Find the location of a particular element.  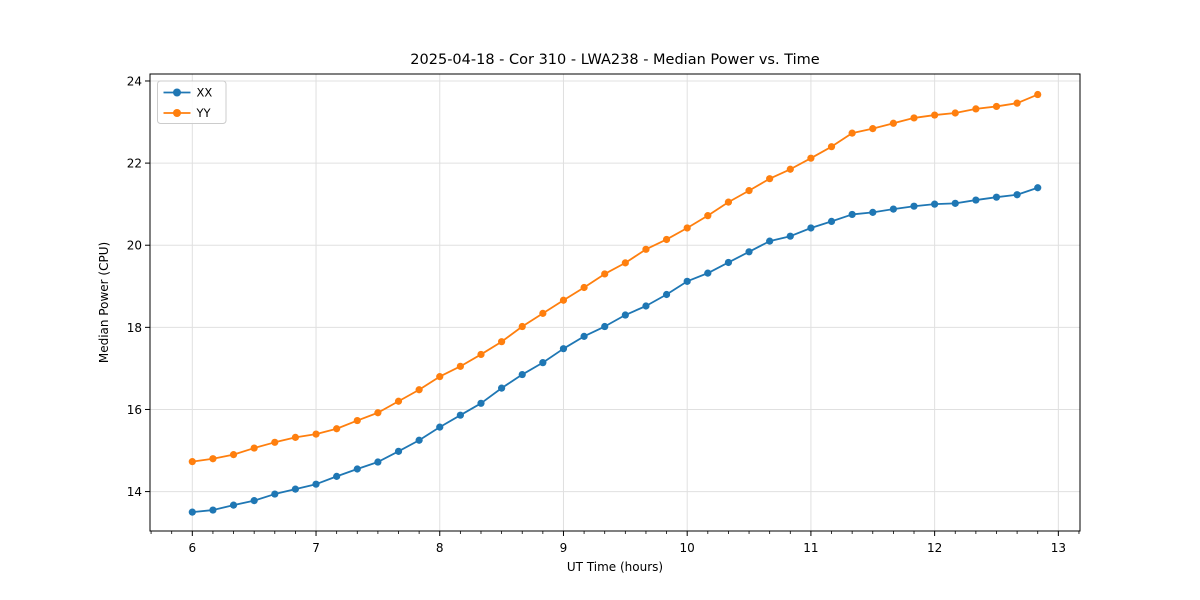

y-tick-label: 22 is located at coordinates (134, 164).